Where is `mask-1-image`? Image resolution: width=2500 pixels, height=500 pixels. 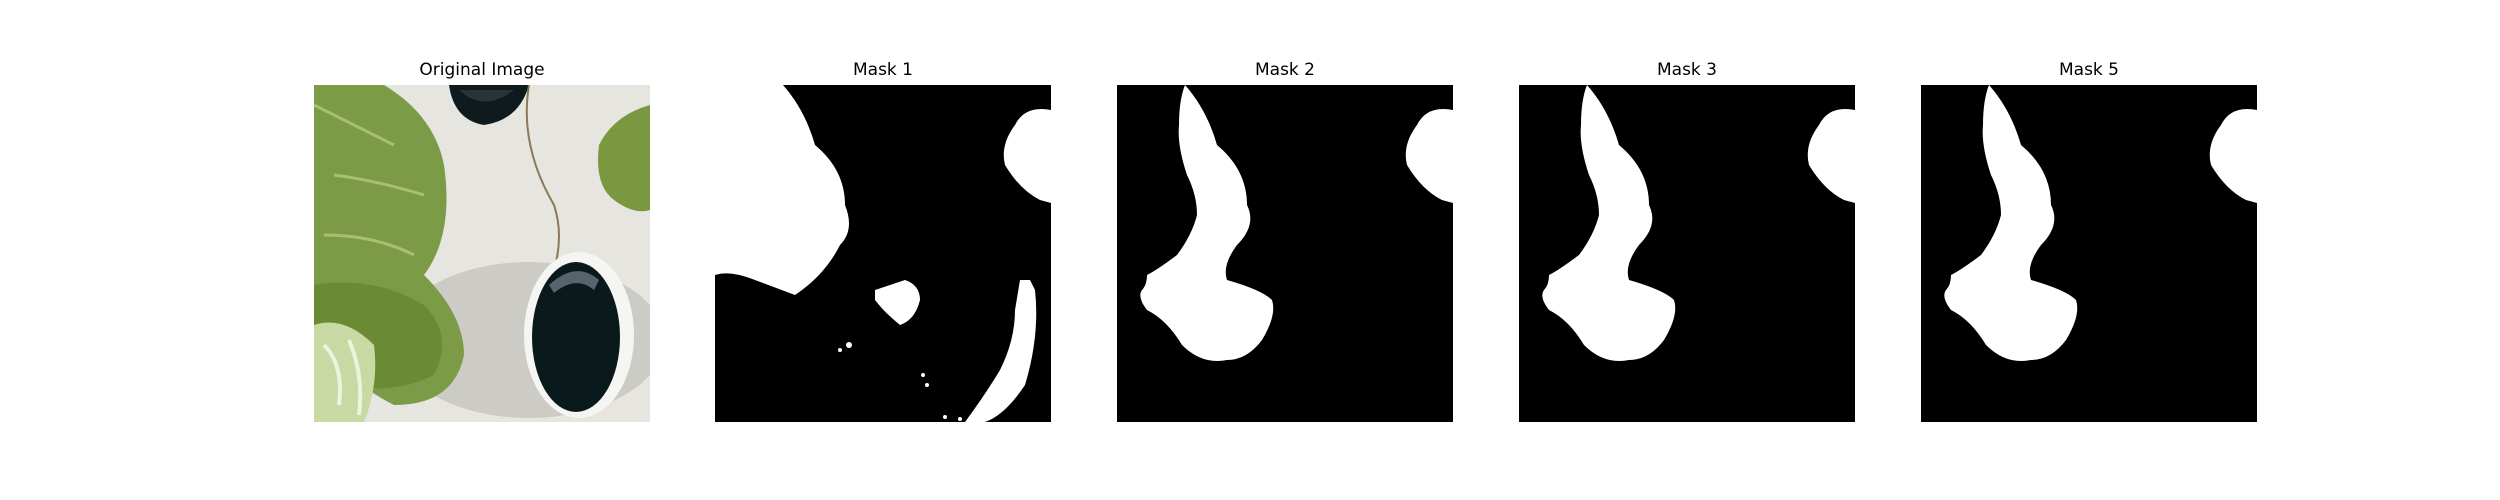
mask-1-image is located at coordinates (883, 253).